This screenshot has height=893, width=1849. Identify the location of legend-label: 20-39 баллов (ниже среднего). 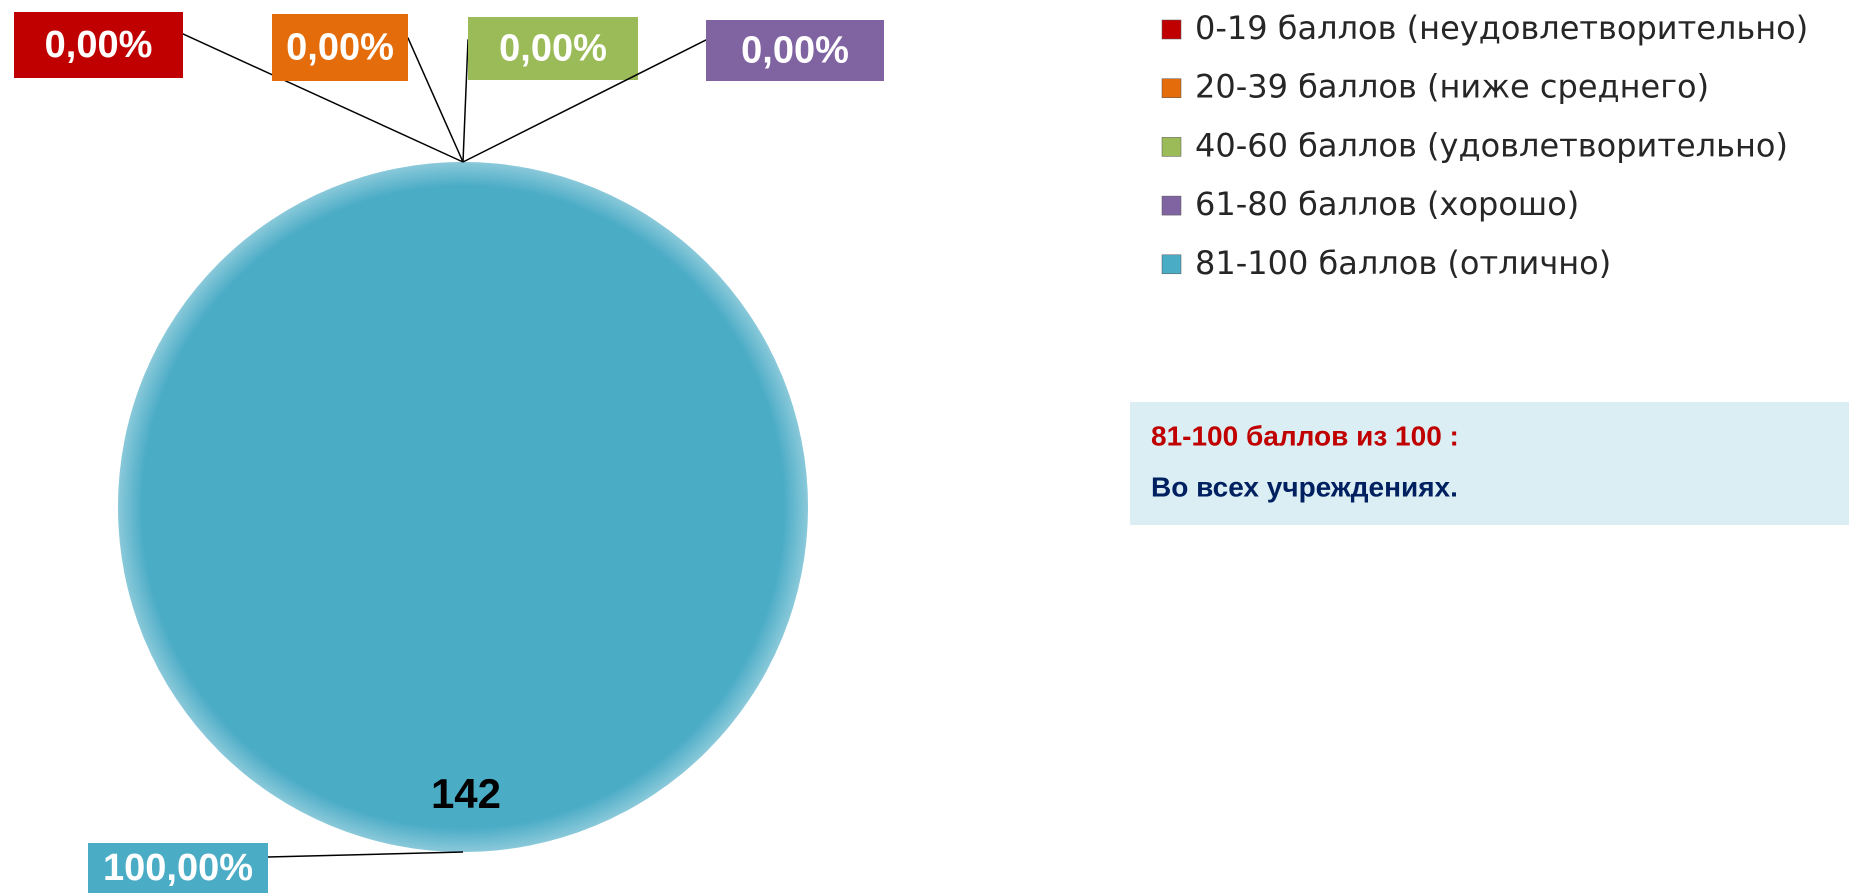
(1452, 87).